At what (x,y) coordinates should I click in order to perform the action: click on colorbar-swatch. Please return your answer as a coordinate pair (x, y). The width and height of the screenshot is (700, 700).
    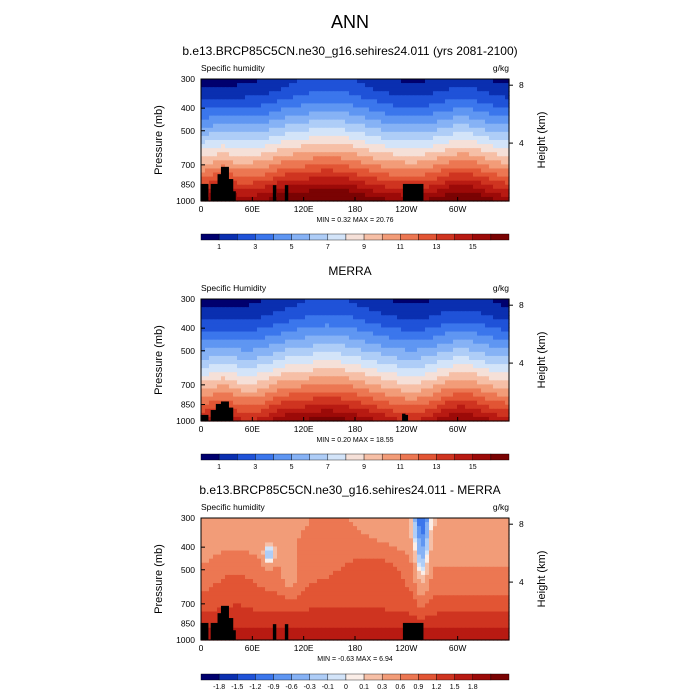
    Looking at the image, I should click on (463, 457).